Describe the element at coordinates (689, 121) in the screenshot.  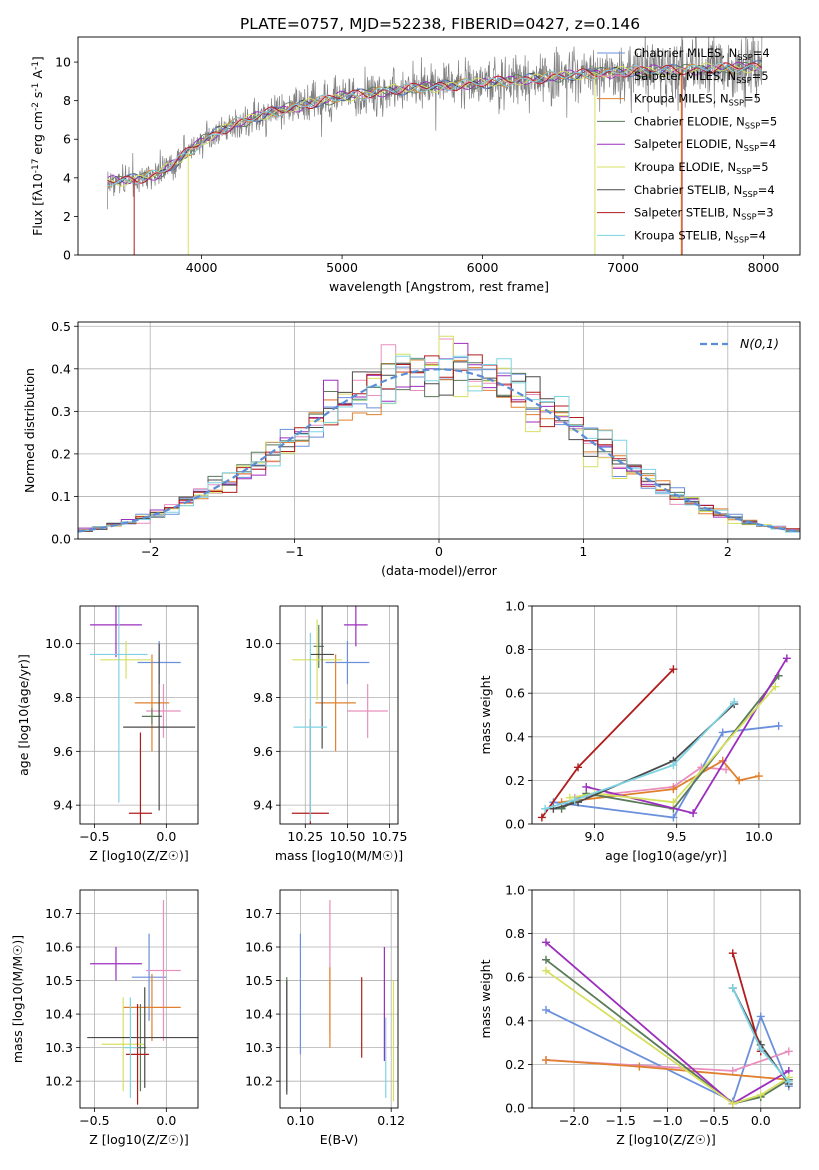
I see `label-part: Chabrier ELODIE, N` at that location.